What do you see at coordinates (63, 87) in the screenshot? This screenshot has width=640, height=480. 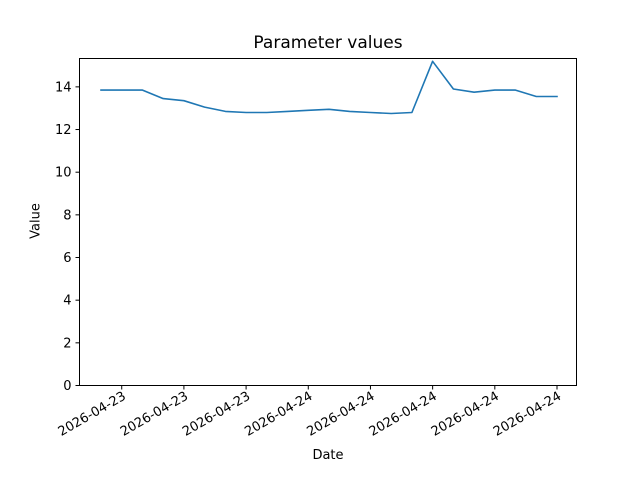 I see `y-tick-label: 14` at bounding box center [63, 87].